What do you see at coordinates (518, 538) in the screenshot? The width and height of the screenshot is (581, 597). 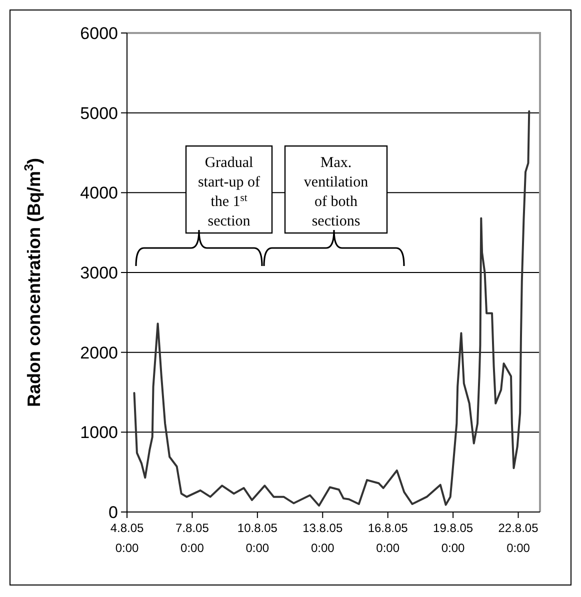 I see `x-tick-label: 22.8.05 0:00` at bounding box center [518, 538].